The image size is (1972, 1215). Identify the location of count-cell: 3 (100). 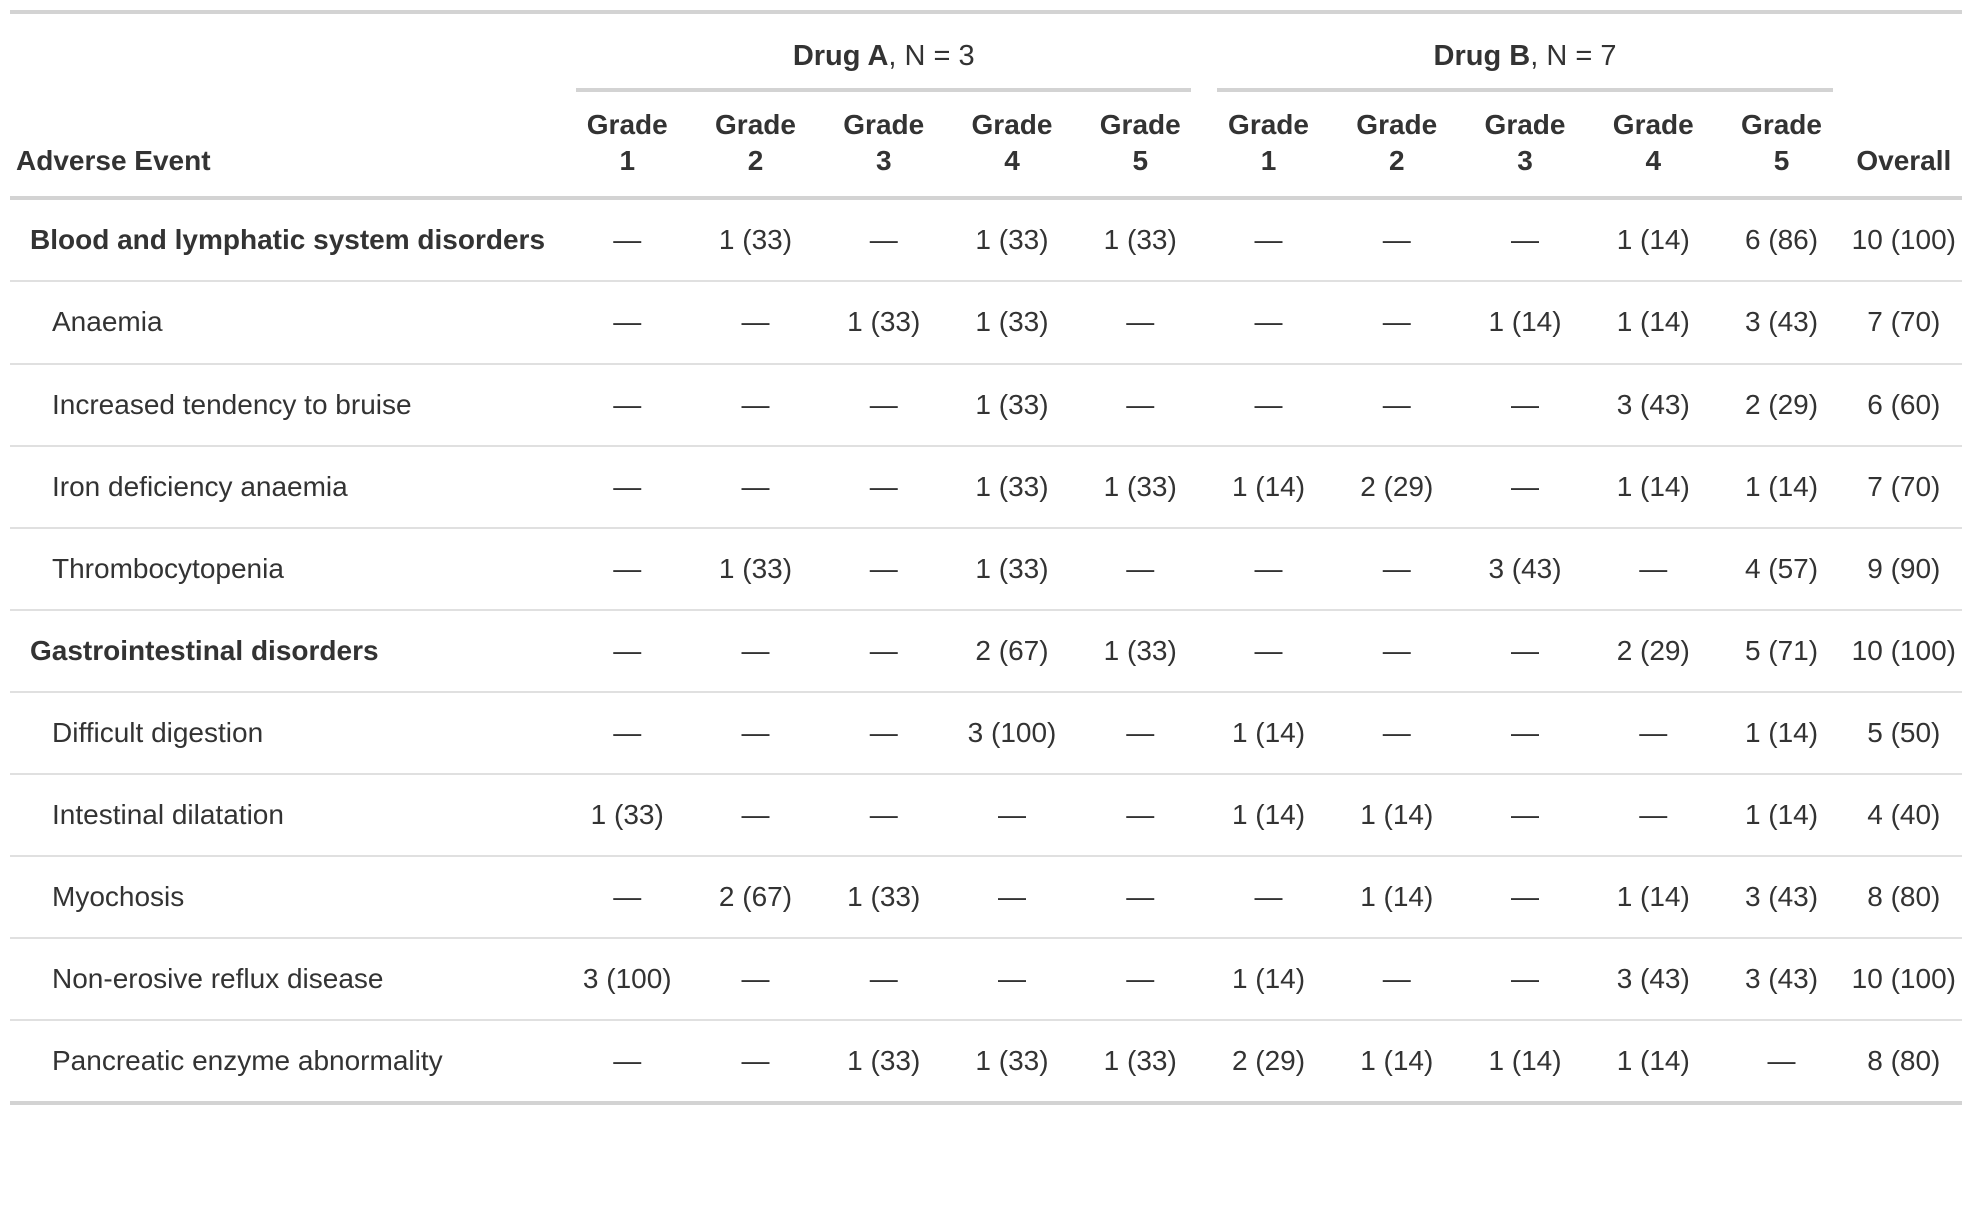
(627, 979).